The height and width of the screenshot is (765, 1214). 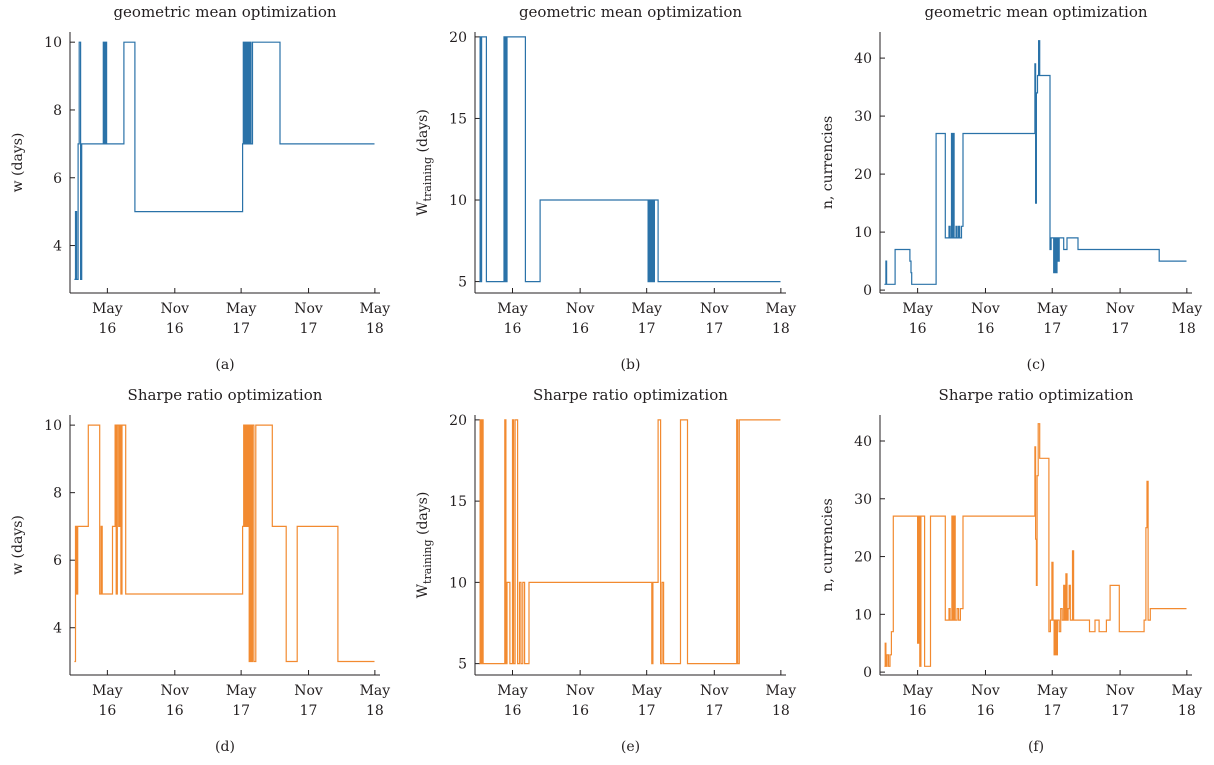 I want to click on panel-label: (a), so click(x=224, y=365).